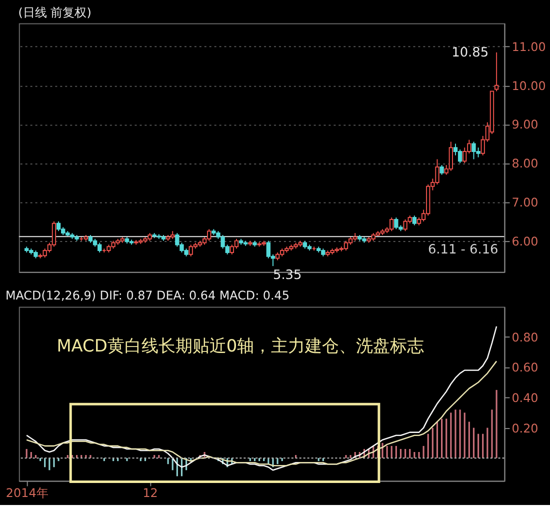 The image size is (550, 506). Describe the element at coordinates (525, 337) in the screenshot. I see `y-tick-label: 0.80` at that location.